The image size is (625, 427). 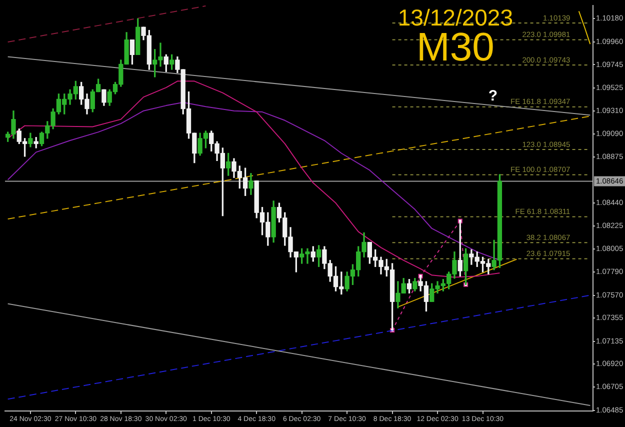 What do you see at coordinates (493, 96) in the screenshot?
I see `annotation: ?` at bounding box center [493, 96].